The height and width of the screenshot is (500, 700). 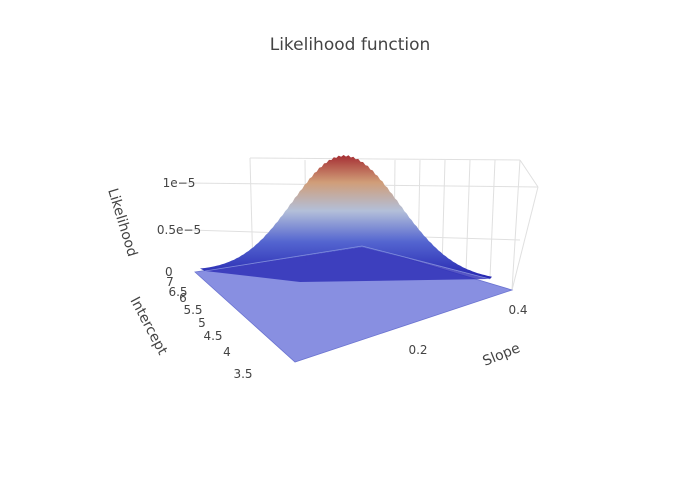 I want to click on surface-base-dark-region, so click(x=347, y=264).